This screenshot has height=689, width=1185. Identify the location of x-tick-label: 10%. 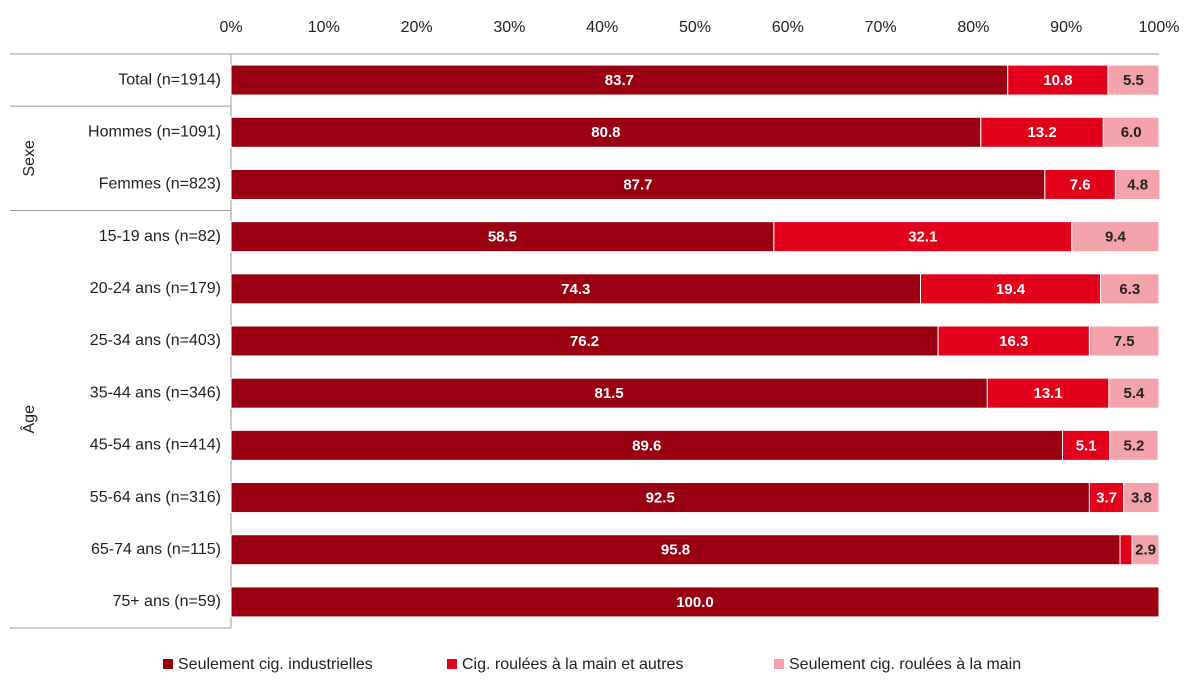
(324, 27).